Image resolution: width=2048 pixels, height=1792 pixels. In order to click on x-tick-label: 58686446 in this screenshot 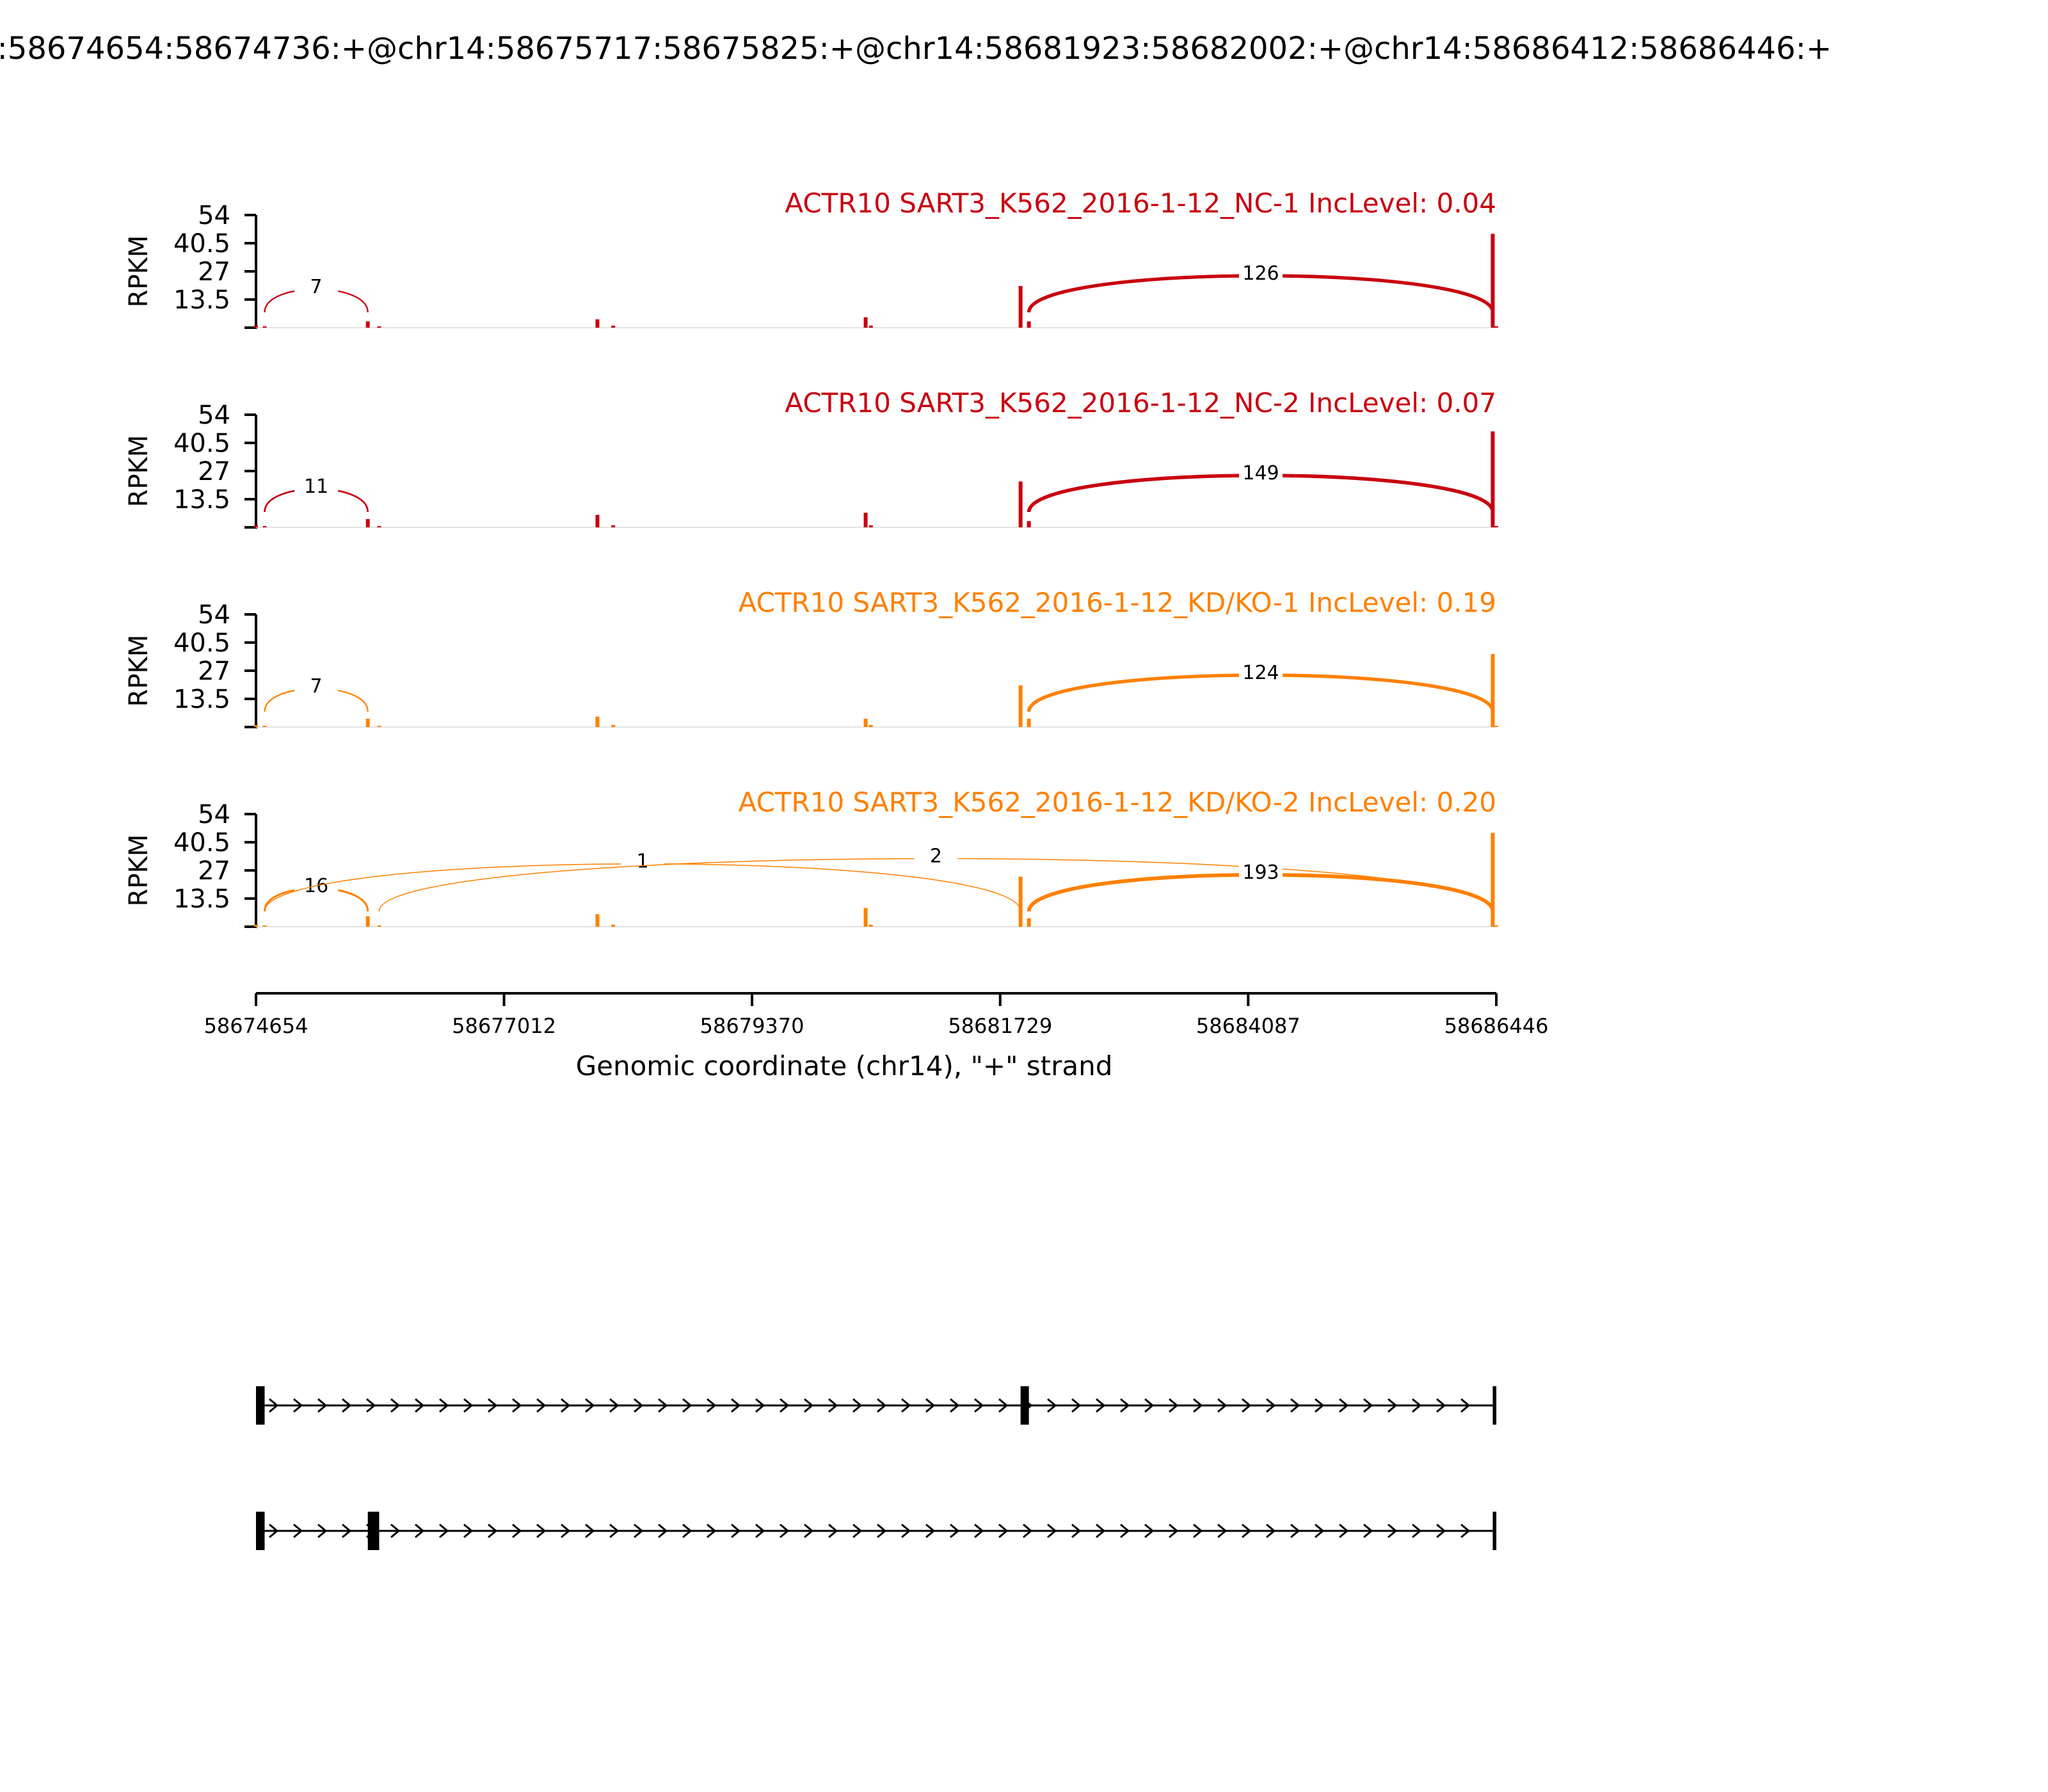, I will do `click(1496, 1026)`.